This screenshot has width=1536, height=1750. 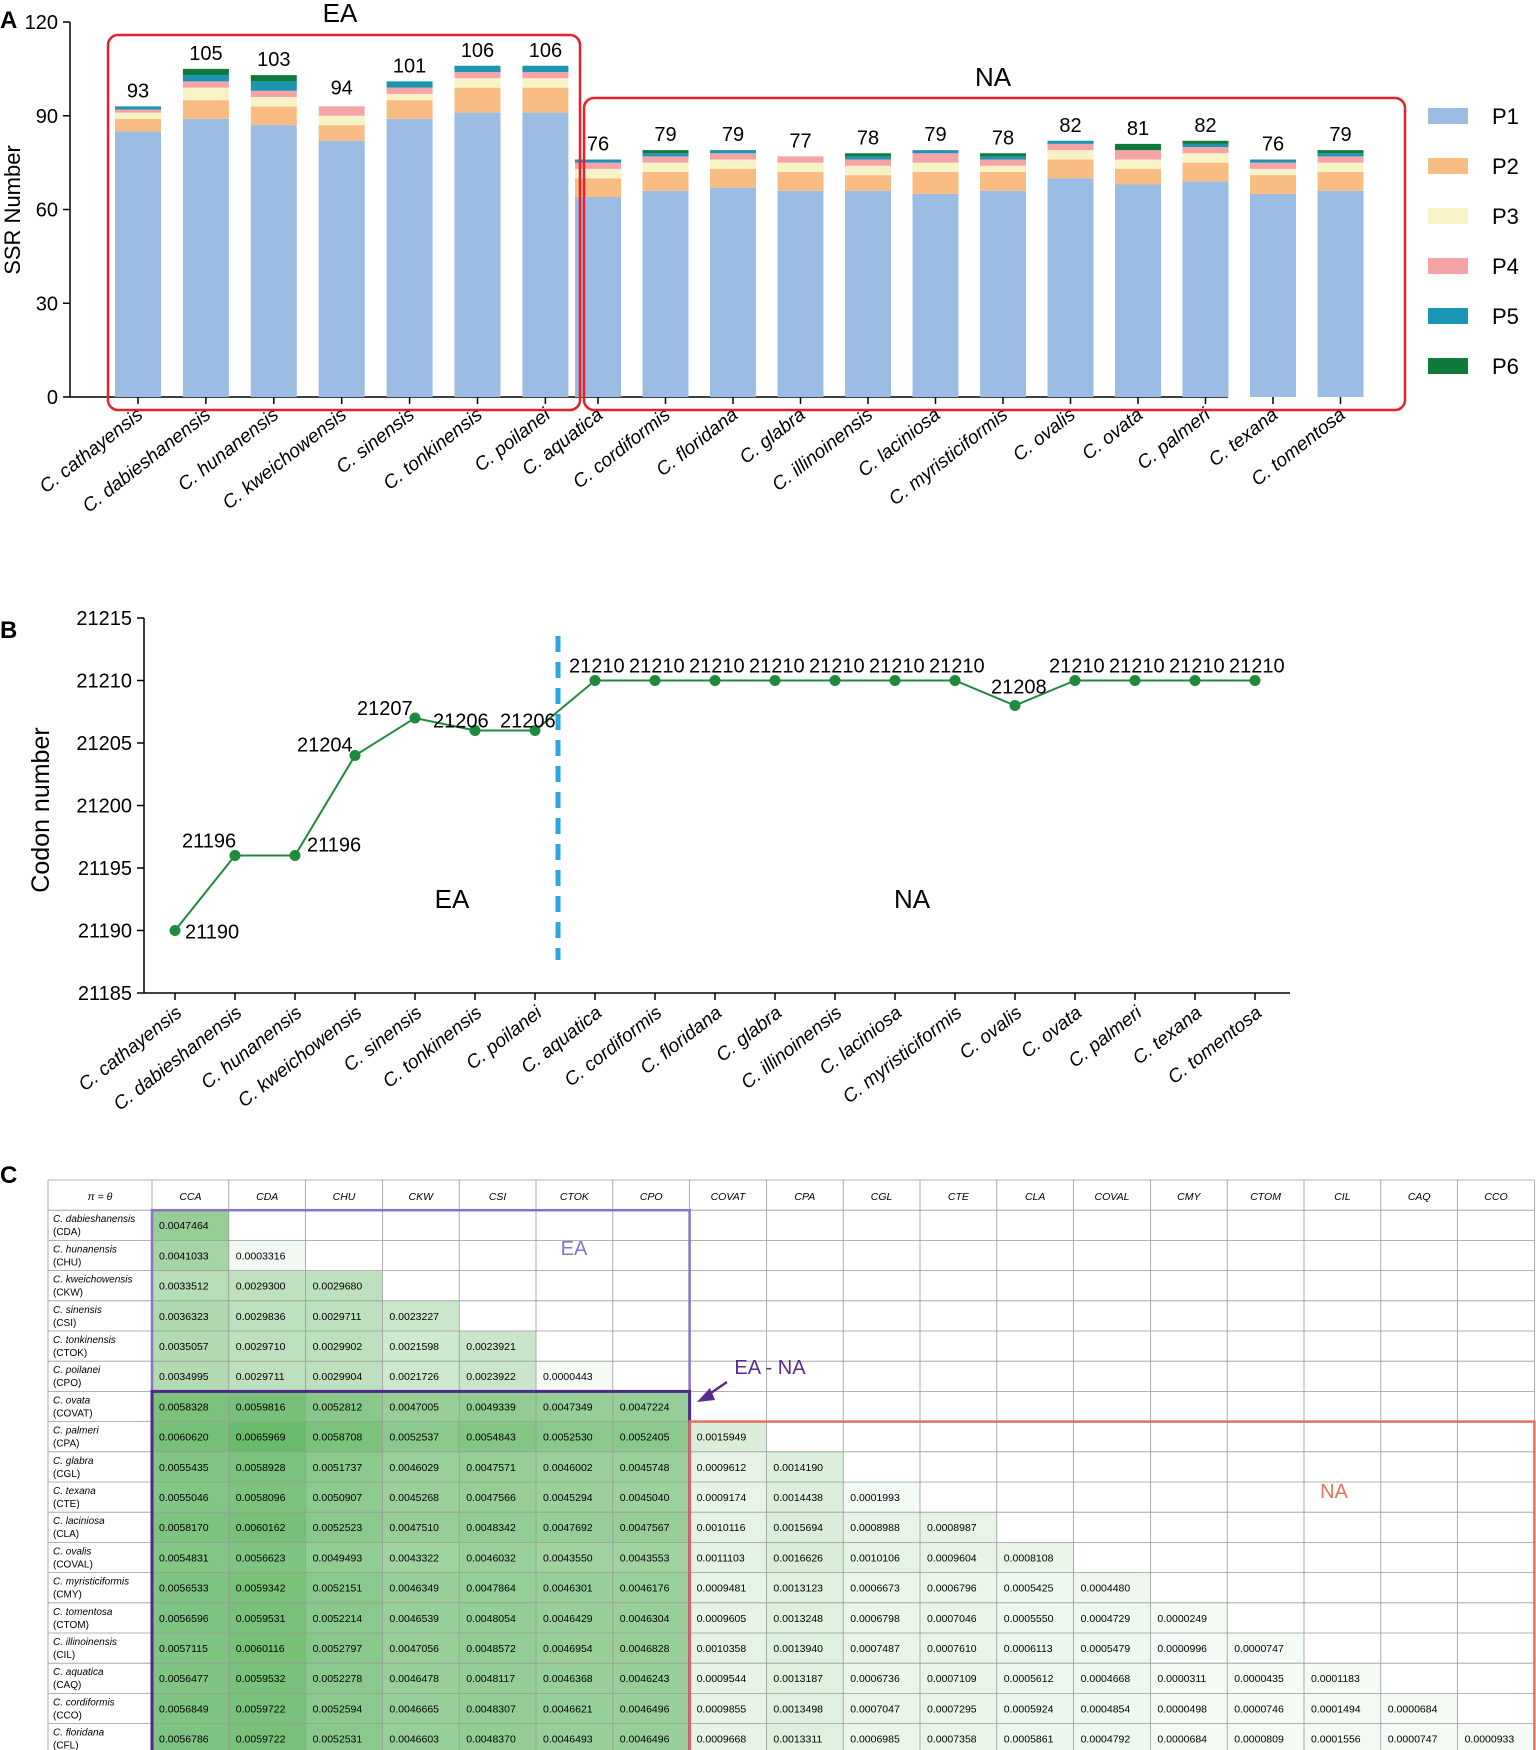 I want to click on legend-label-p3: P3, so click(x=1505, y=216).